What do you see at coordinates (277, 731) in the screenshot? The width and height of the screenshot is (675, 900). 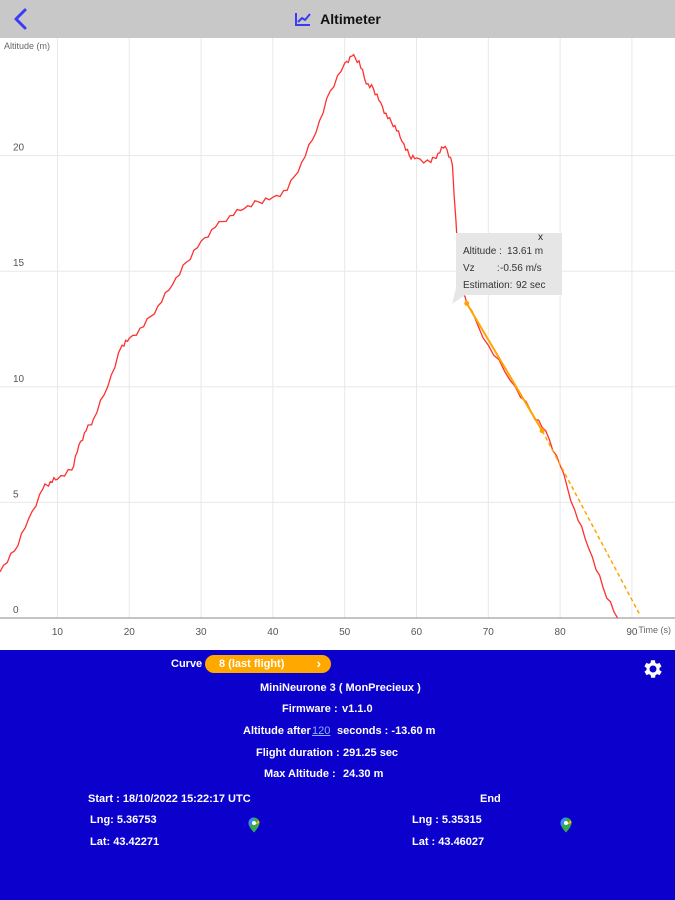 I see `altitude-after-label: Altitude after` at bounding box center [277, 731].